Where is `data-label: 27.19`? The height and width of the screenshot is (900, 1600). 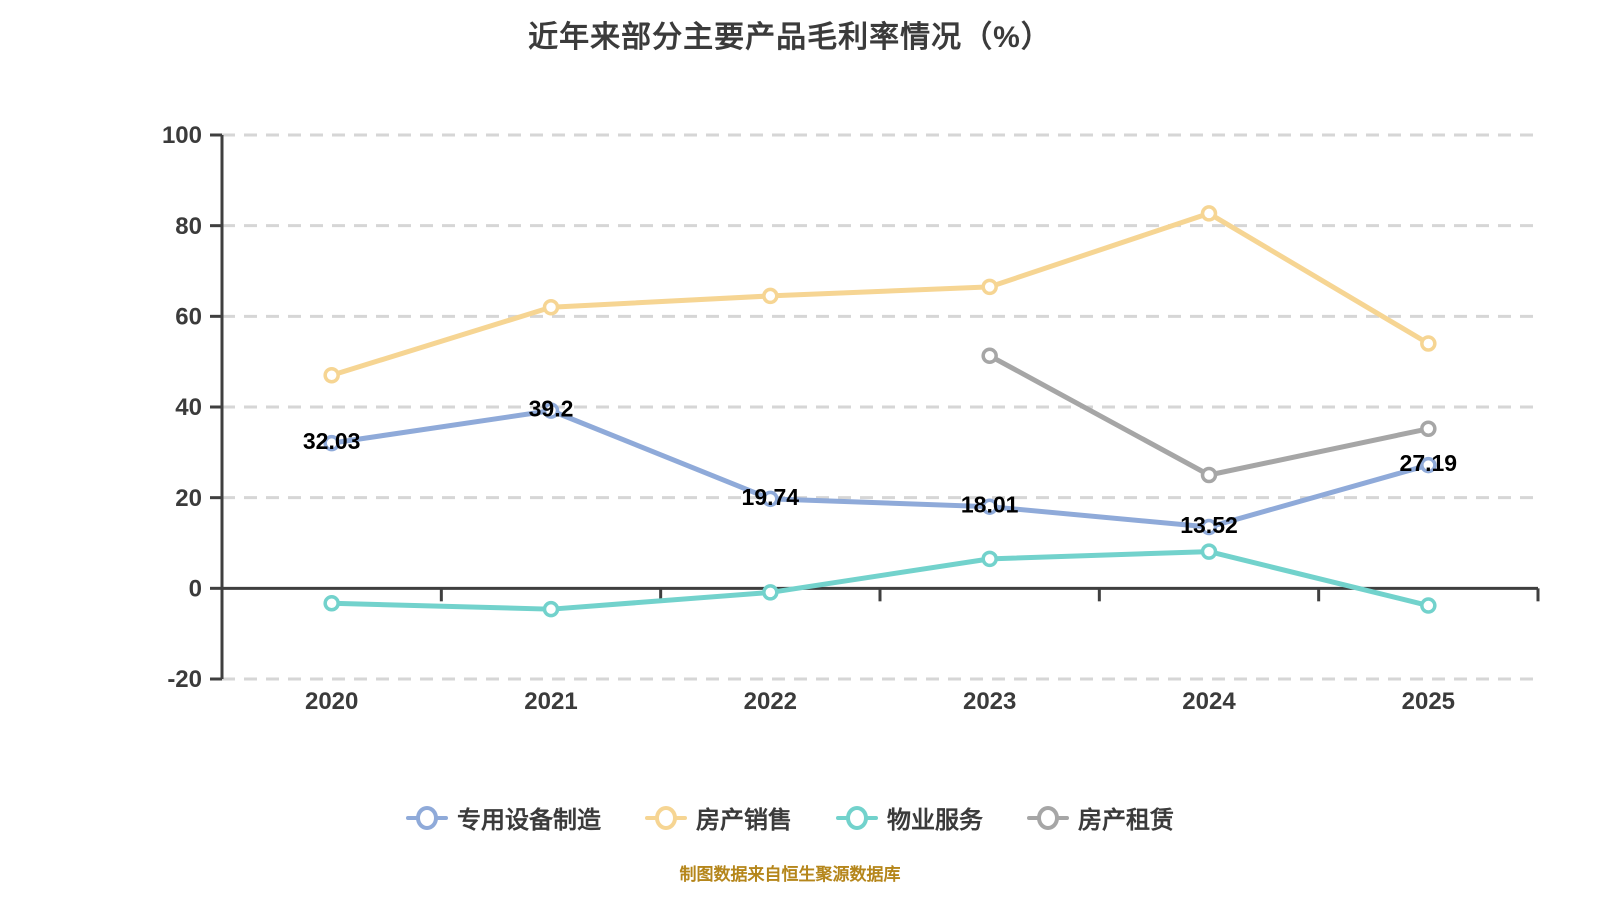 data-label: 27.19 is located at coordinates (1429, 463).